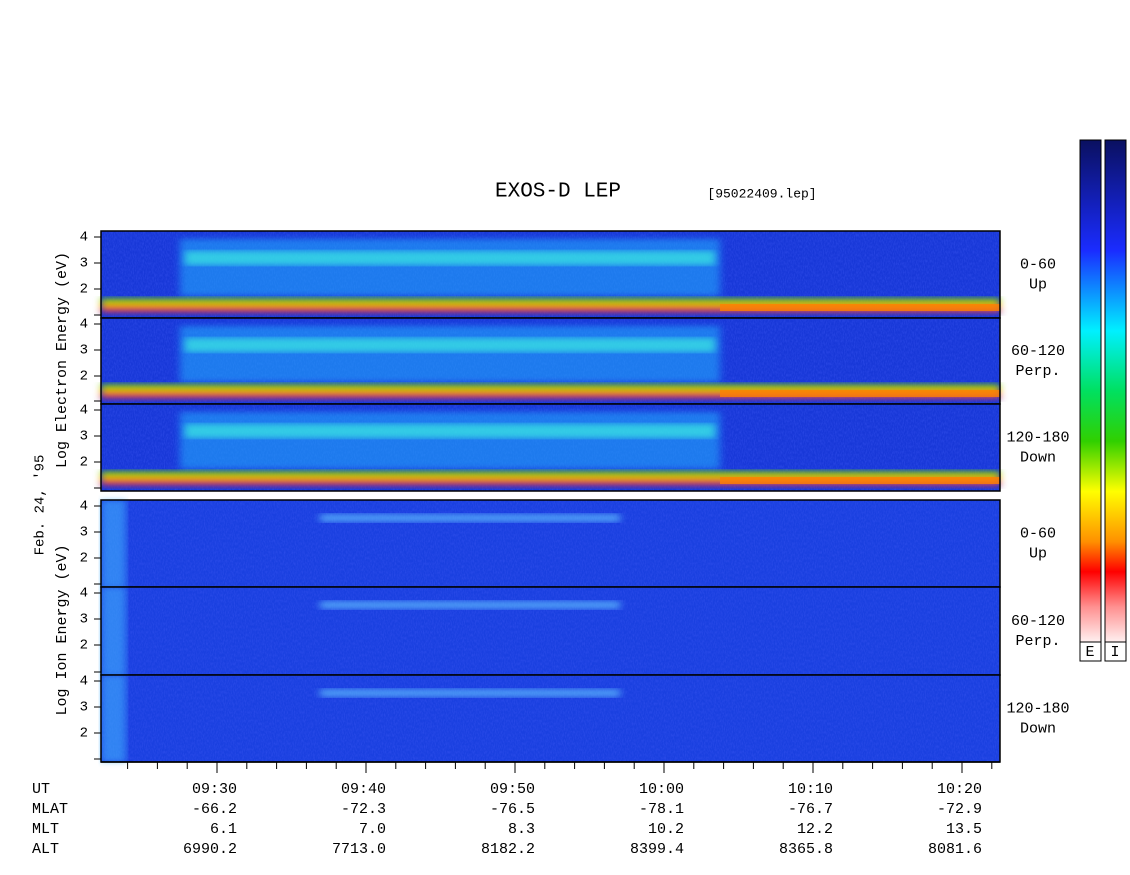 The width and height of the screenshot is (1130, 875). What do you see at coordinates (363, 789) in the screenshot?
I see `ephemeris-value: 09:40` at bounding box center [363, 789].